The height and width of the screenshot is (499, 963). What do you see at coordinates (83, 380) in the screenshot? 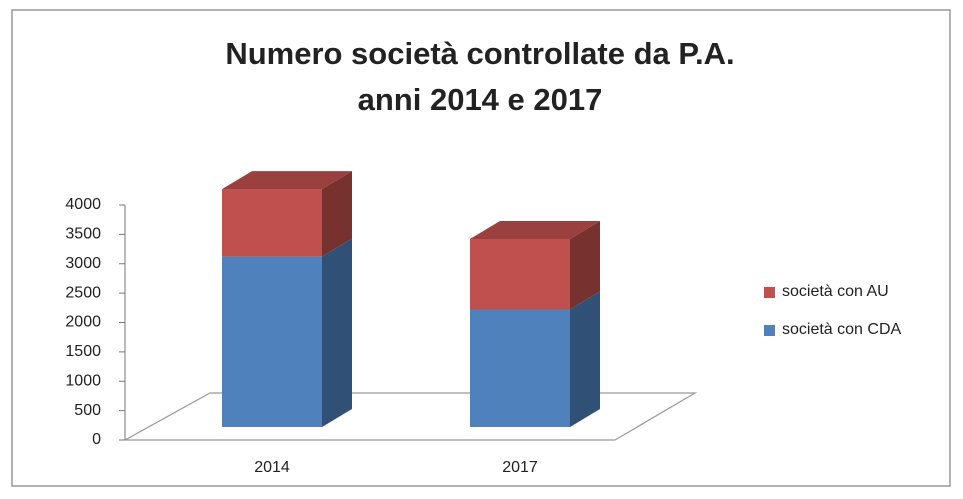
I see `y-tick-label: 1000` at bounding box center [83, 380].